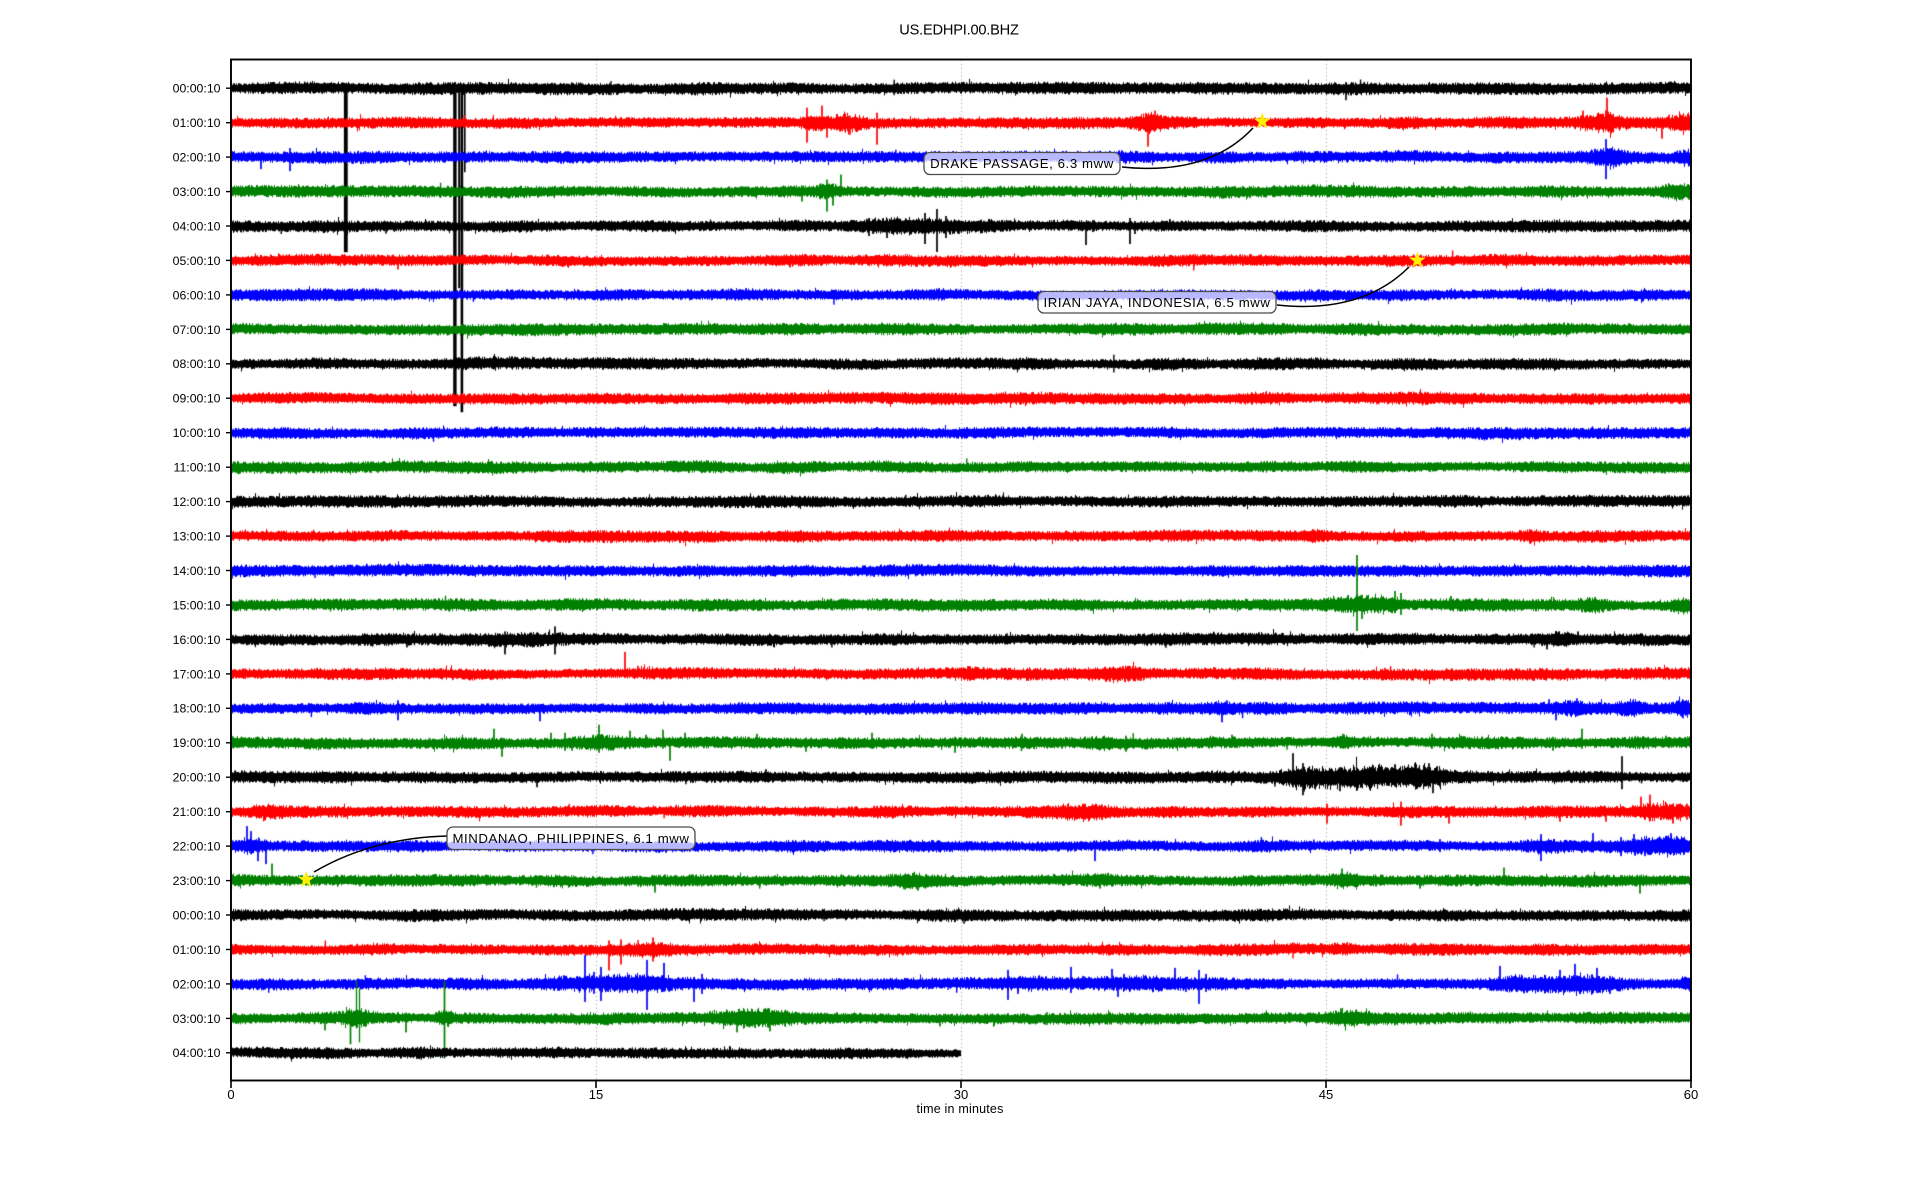 The height and width of the screenshot is (1200, 1920). What do you see at coordinates (197, 709) in the screenshot?
I see `svg-text: 18:00:10` at bounding box center [197, 709].